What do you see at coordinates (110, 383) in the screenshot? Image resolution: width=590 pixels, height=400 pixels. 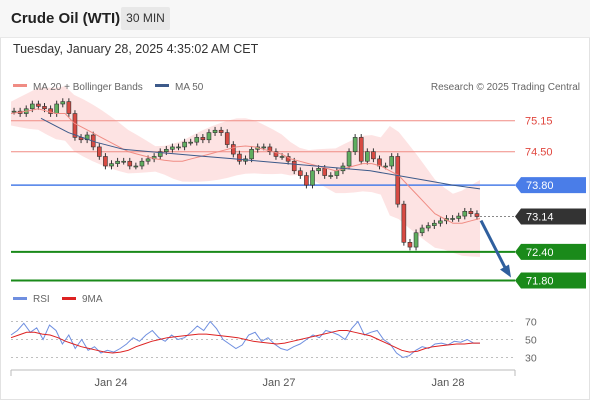 I see `time-tick-label: Jan 24` at bounding box center [110, 383].